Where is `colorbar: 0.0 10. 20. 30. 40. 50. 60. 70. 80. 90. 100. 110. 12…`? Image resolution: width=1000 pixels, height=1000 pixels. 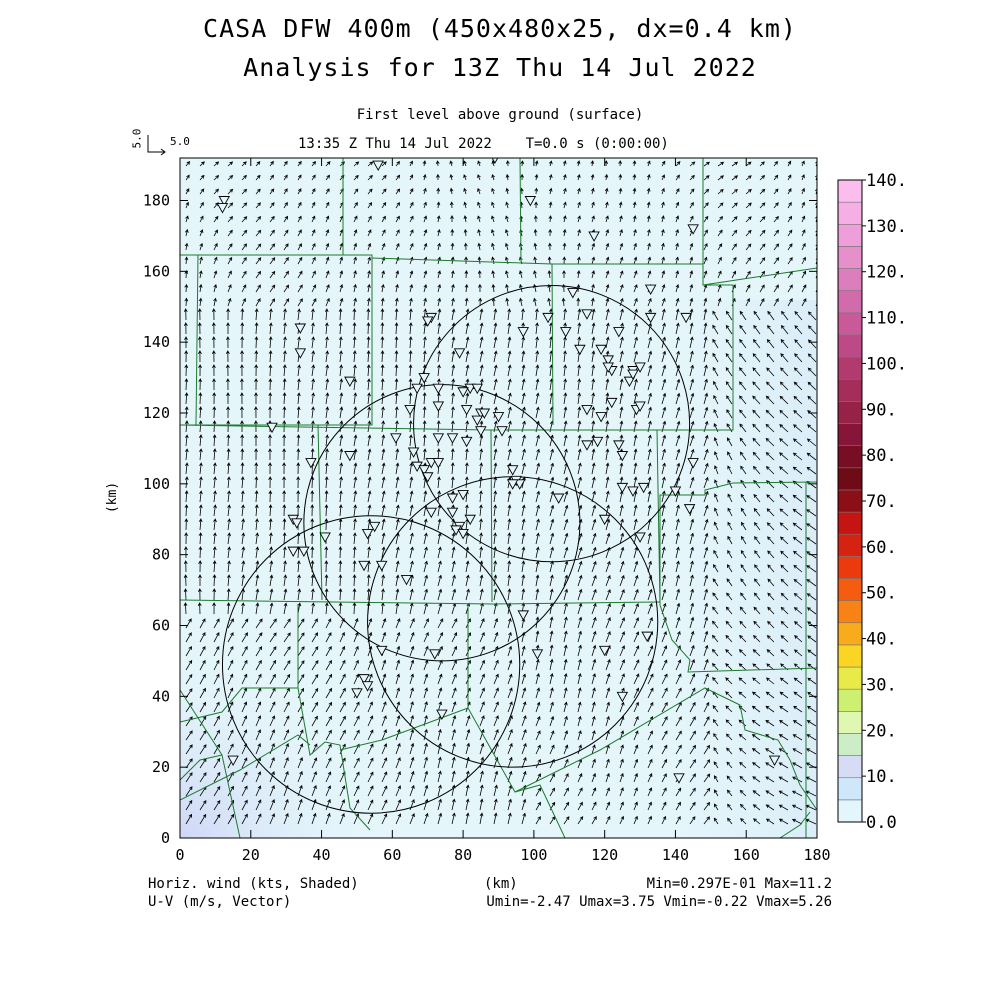
colorbar: 0.0 10. 20. 30. 40. 50. 60. 70. 80. 90. 100. 110. 12… is located at coordinates (872, 502).